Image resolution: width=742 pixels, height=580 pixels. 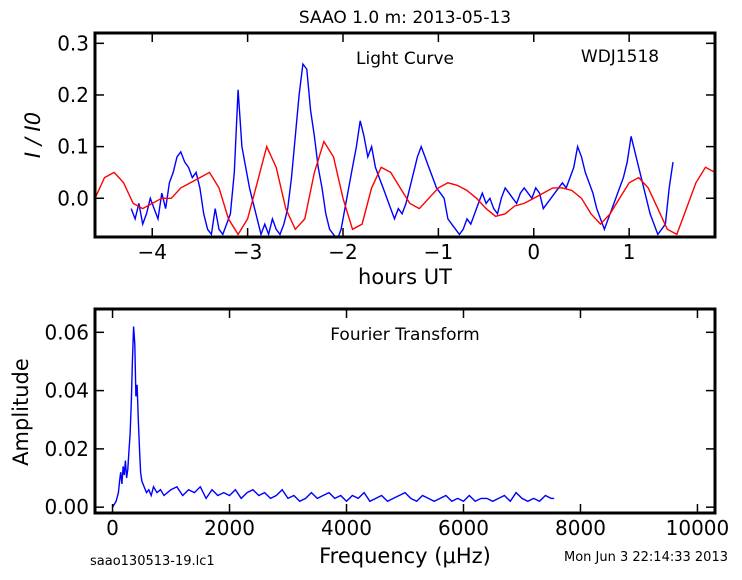 What do you see at coordinates (247, 252) in the screenshot?
I see `light-curve-xtick-label: −3` at bounding box center [247, 252].